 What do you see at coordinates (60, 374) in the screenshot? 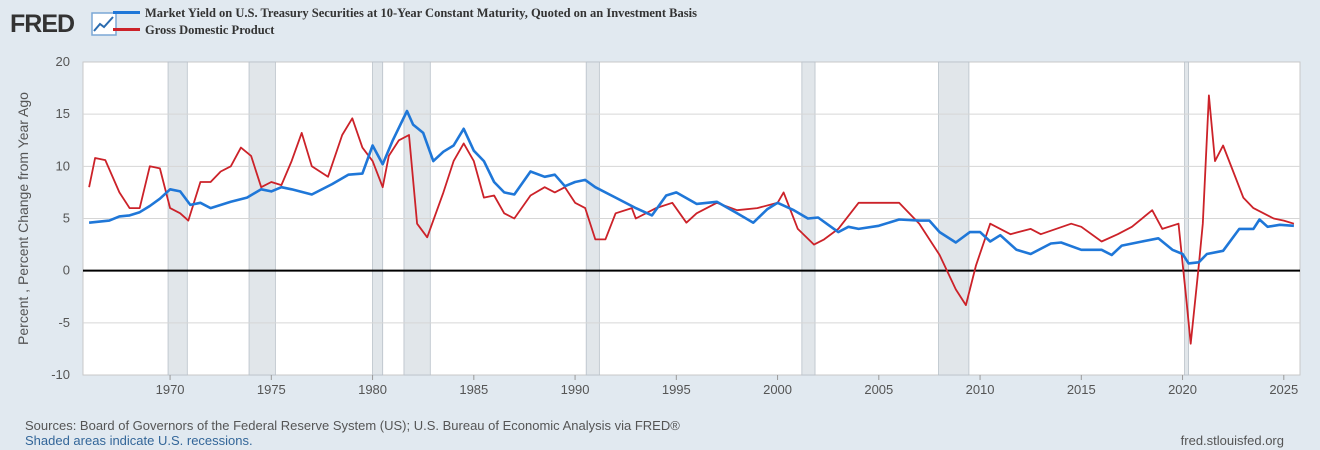
I see `y-tick-label: -10` at bounding box center [60, 374].